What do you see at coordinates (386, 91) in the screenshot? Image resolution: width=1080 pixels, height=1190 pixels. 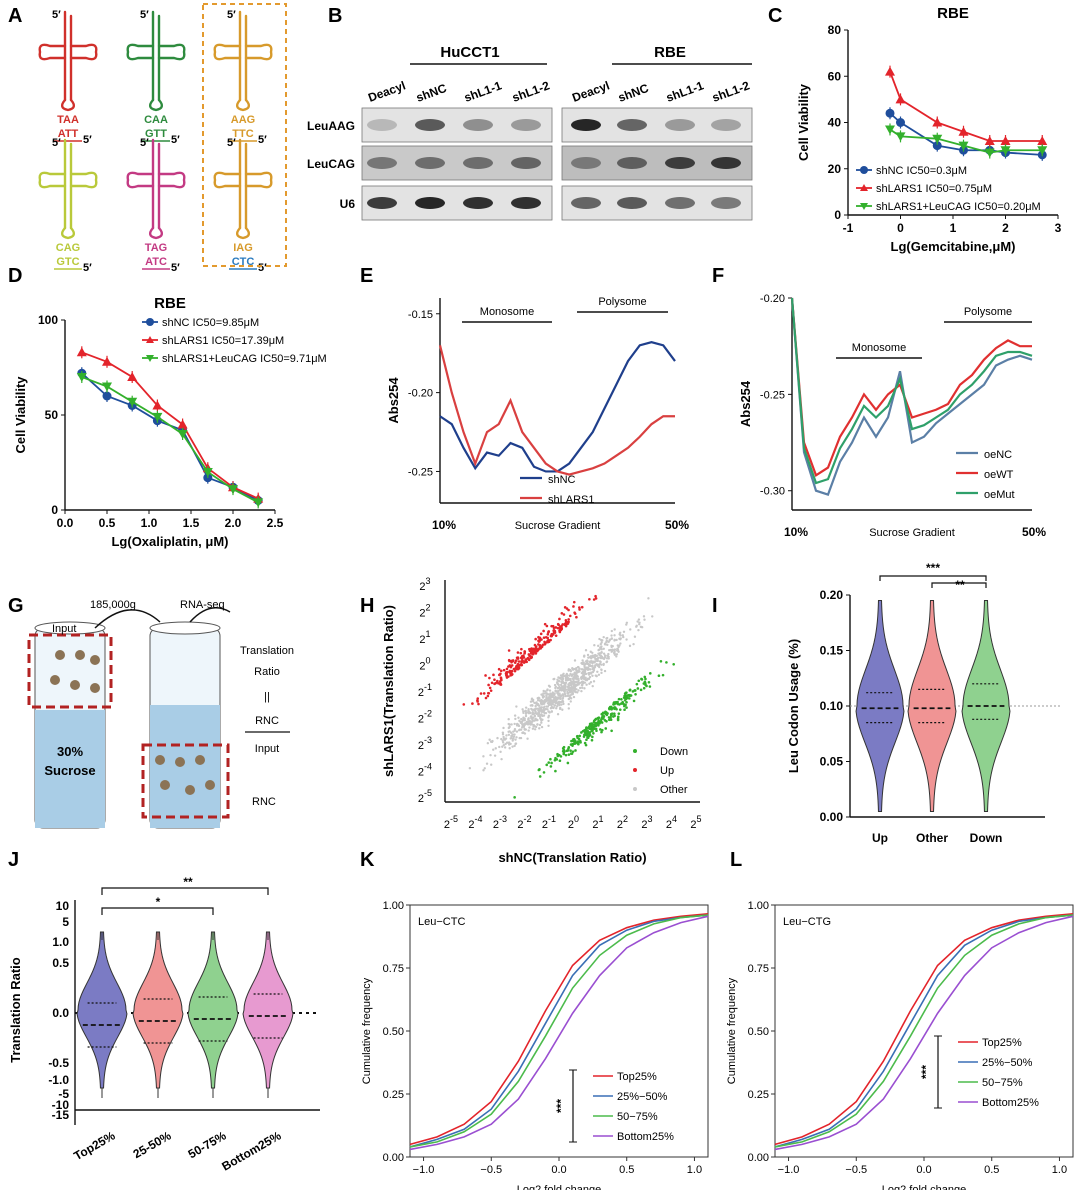 I see `lane-label: Deacyl` at bounding box center [386, 91].